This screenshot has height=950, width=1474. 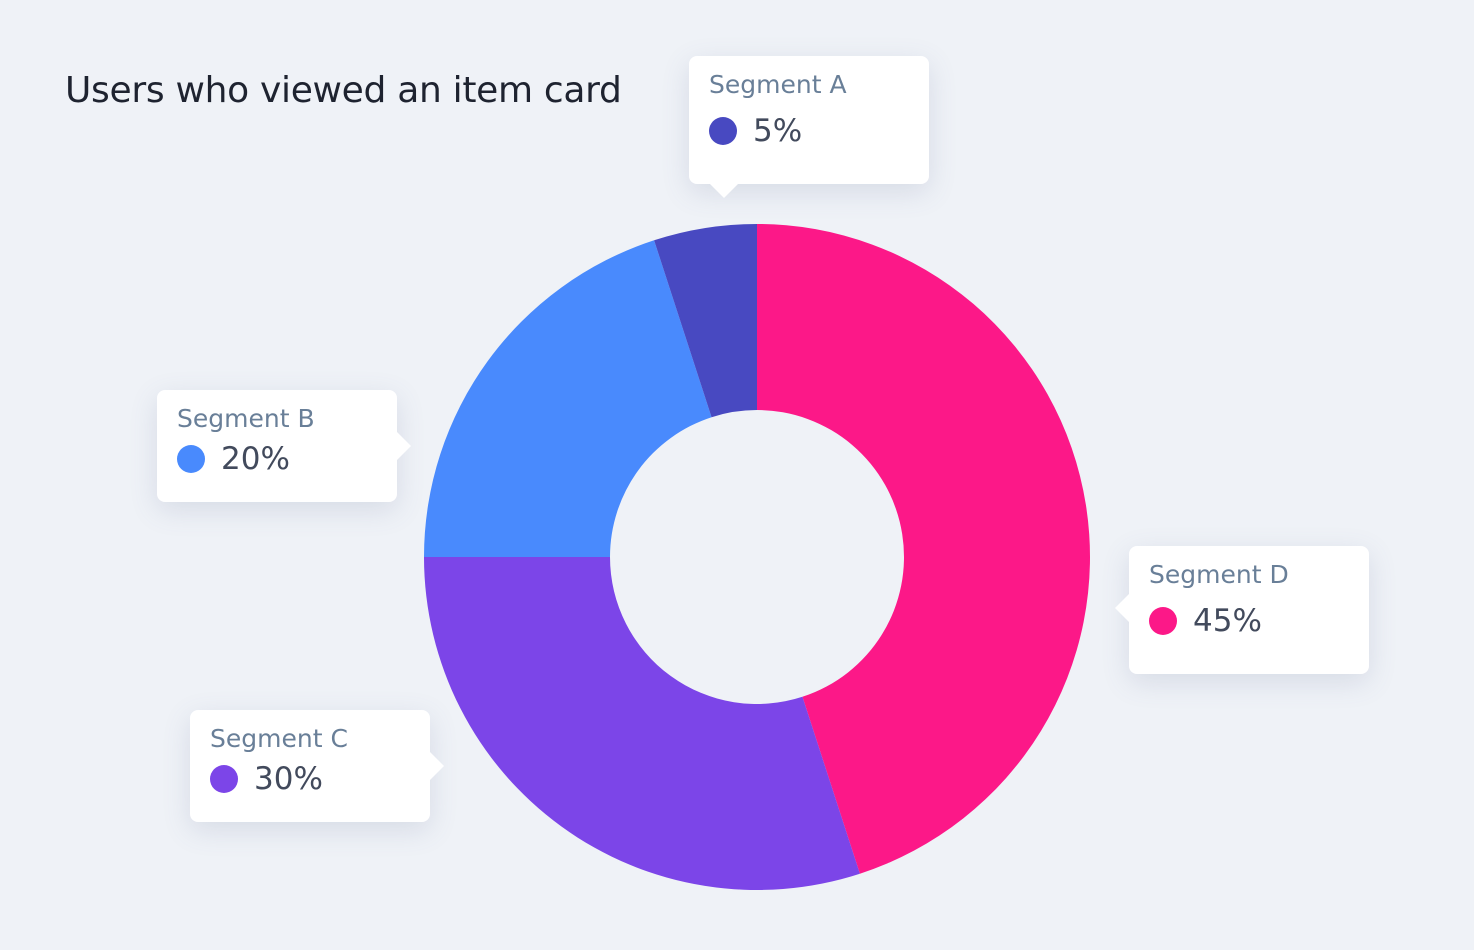 I want to click on slice-segment-b, so click(x=568, y=398).